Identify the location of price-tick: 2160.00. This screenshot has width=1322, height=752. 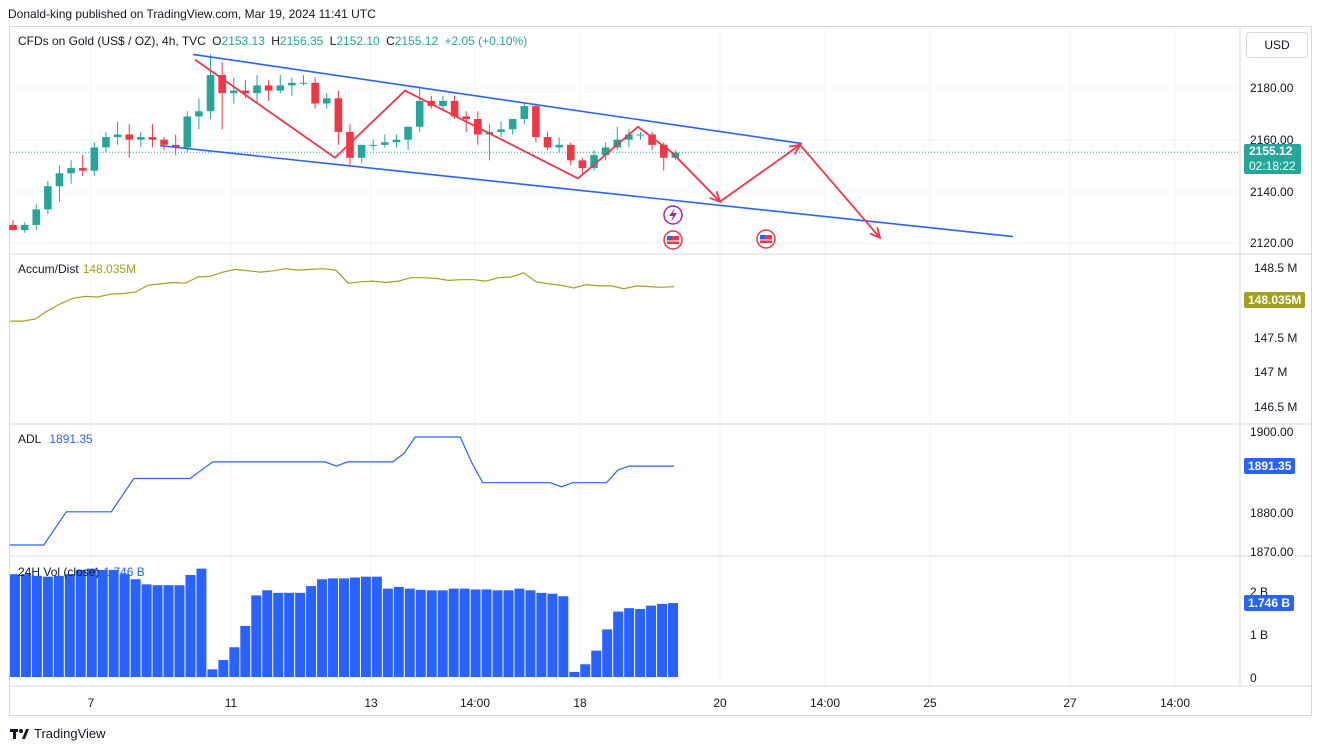
(1272, 140).